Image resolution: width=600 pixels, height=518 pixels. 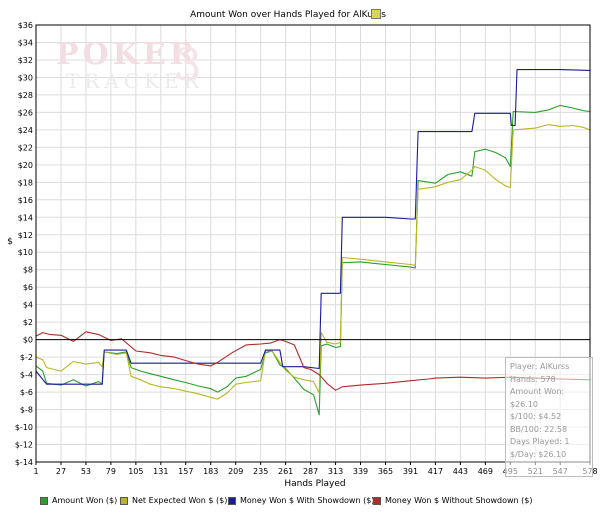 I want to click on legend-item-amount-won: Amount Won ($), so click(x=78, y=500).